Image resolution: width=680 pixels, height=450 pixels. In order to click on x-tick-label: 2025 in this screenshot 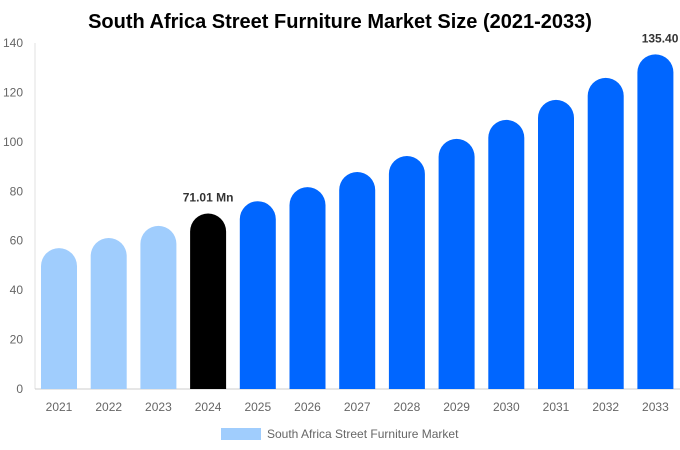, I will do `click(257, 407)`.